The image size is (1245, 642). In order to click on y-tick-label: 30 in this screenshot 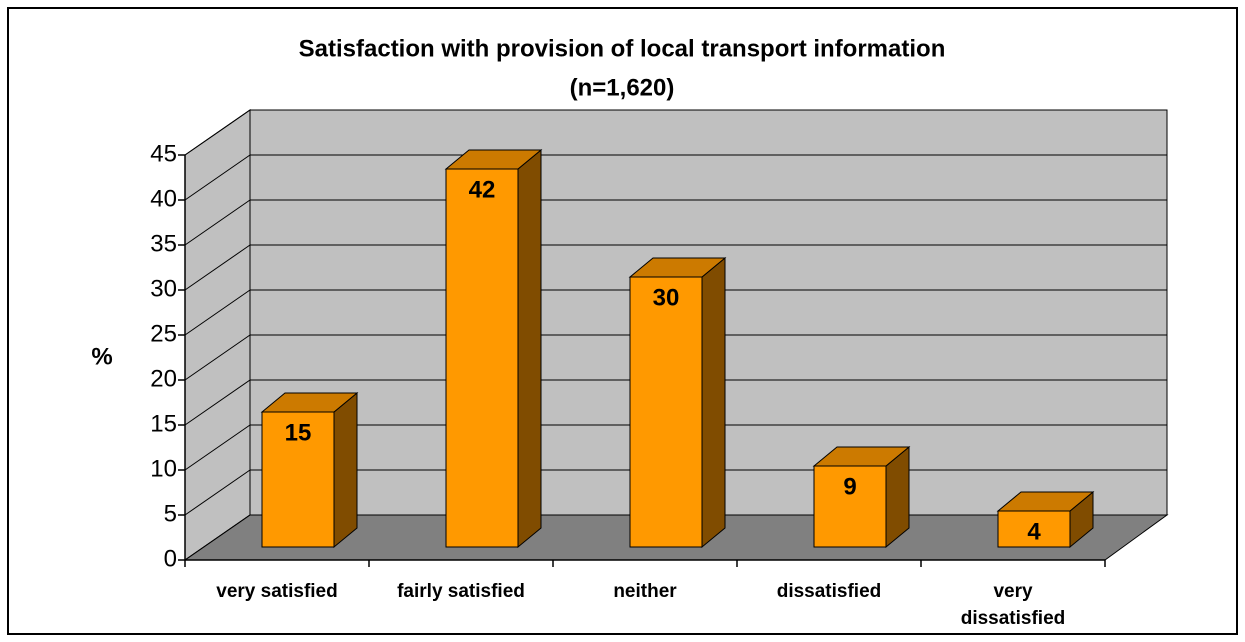, I will do `click(163, 288)`.